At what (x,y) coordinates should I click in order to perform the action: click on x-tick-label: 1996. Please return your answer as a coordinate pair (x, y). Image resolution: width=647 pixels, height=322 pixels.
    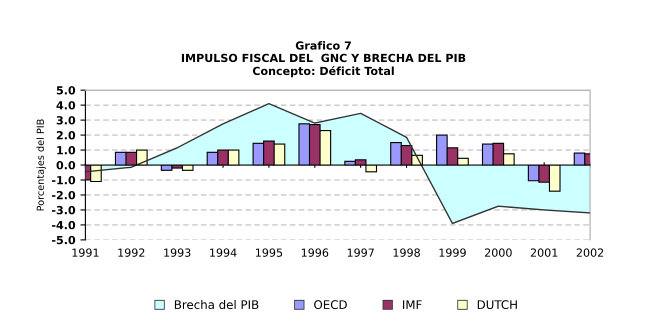
    Looking at the image, I should click on (315, 252).